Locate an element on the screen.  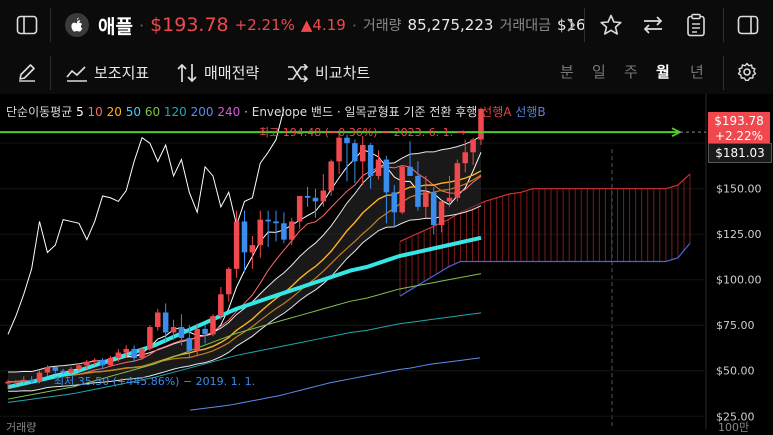
ma-period-label: 200 is located at coordinates (200, 112).